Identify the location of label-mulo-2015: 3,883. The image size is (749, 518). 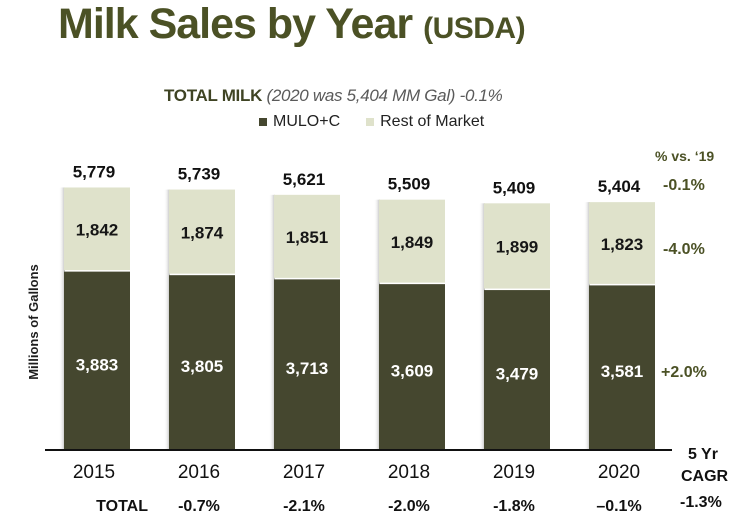
(97, 364).